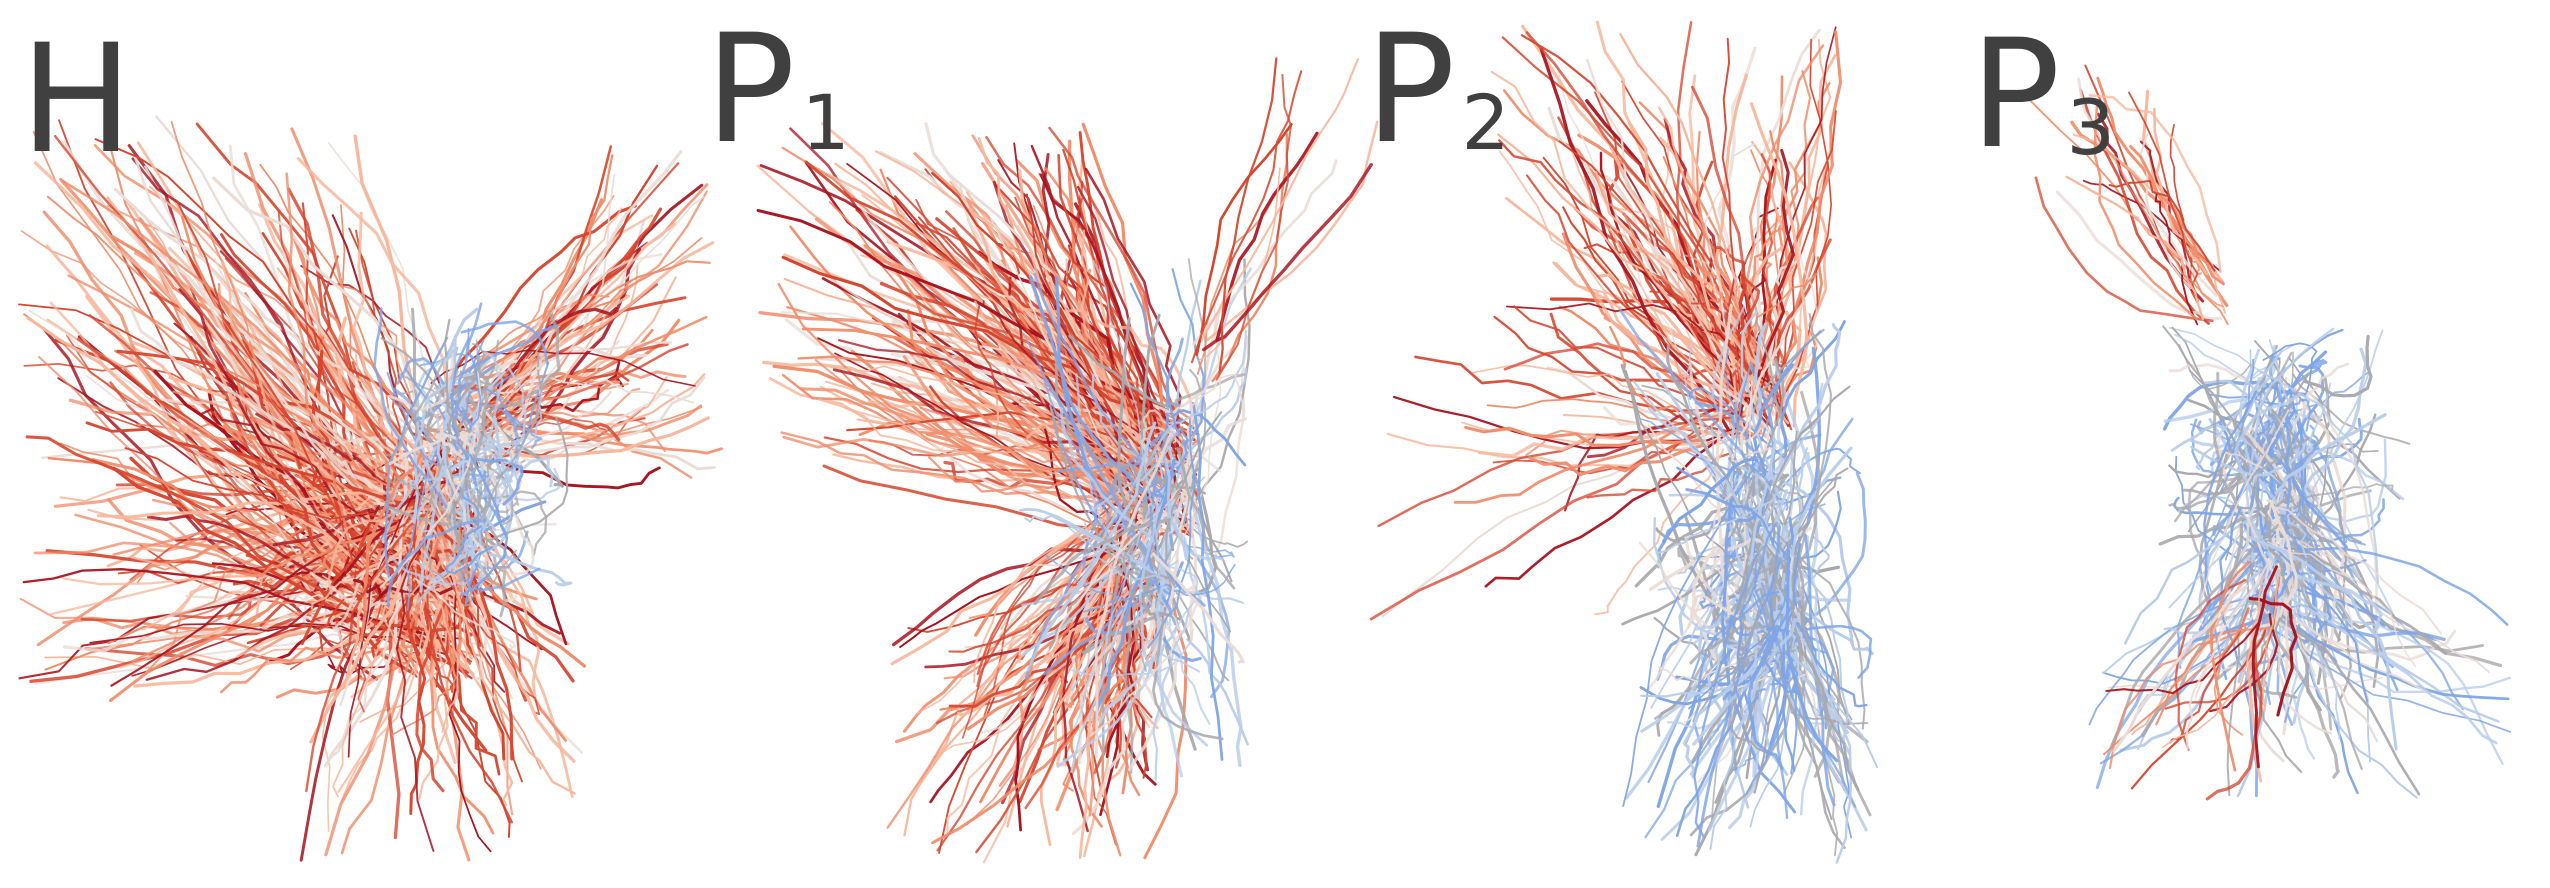  I want to click on panel-label-p3-sub: 3, so click(2090, 127).